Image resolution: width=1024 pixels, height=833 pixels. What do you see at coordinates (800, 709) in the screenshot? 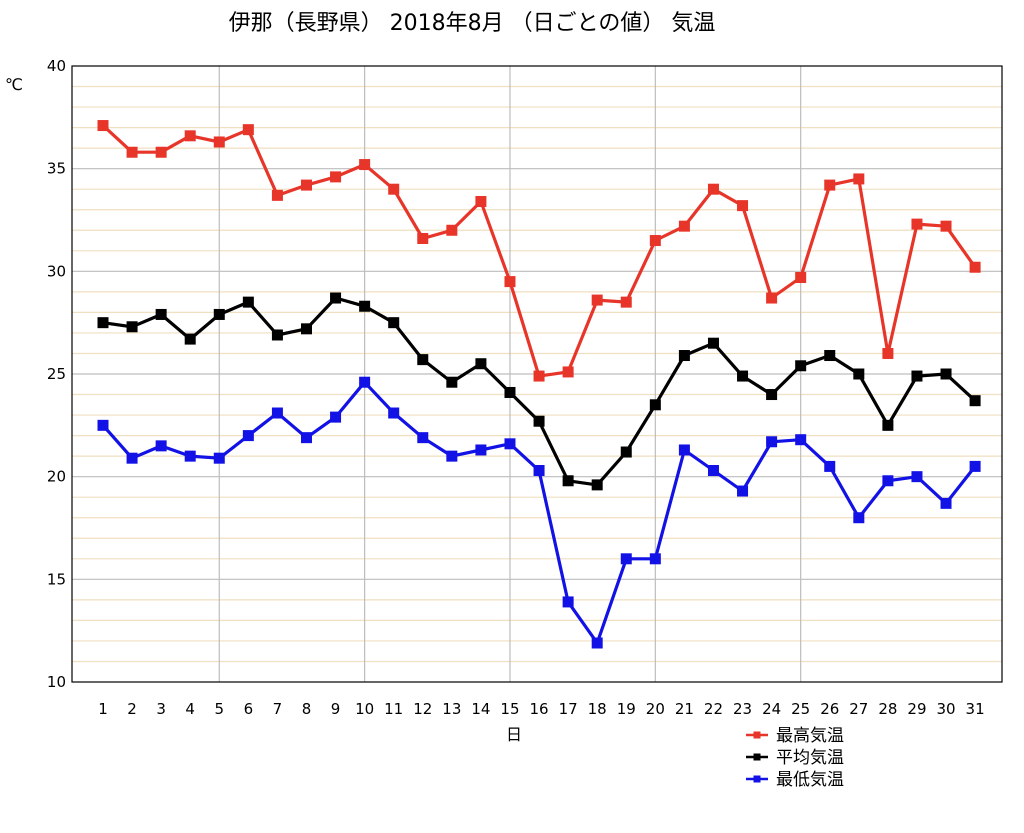
I see `x-tick-label: 25` at bounding box center [800, 709].